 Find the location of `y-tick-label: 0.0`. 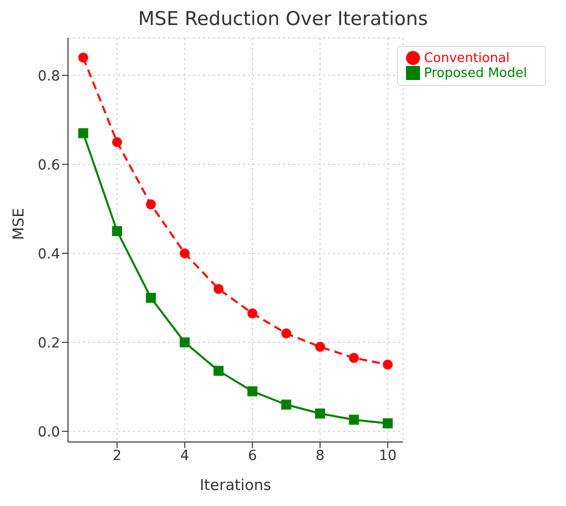

y-tick-label: 0.0 is located at coordinates (49, 432).